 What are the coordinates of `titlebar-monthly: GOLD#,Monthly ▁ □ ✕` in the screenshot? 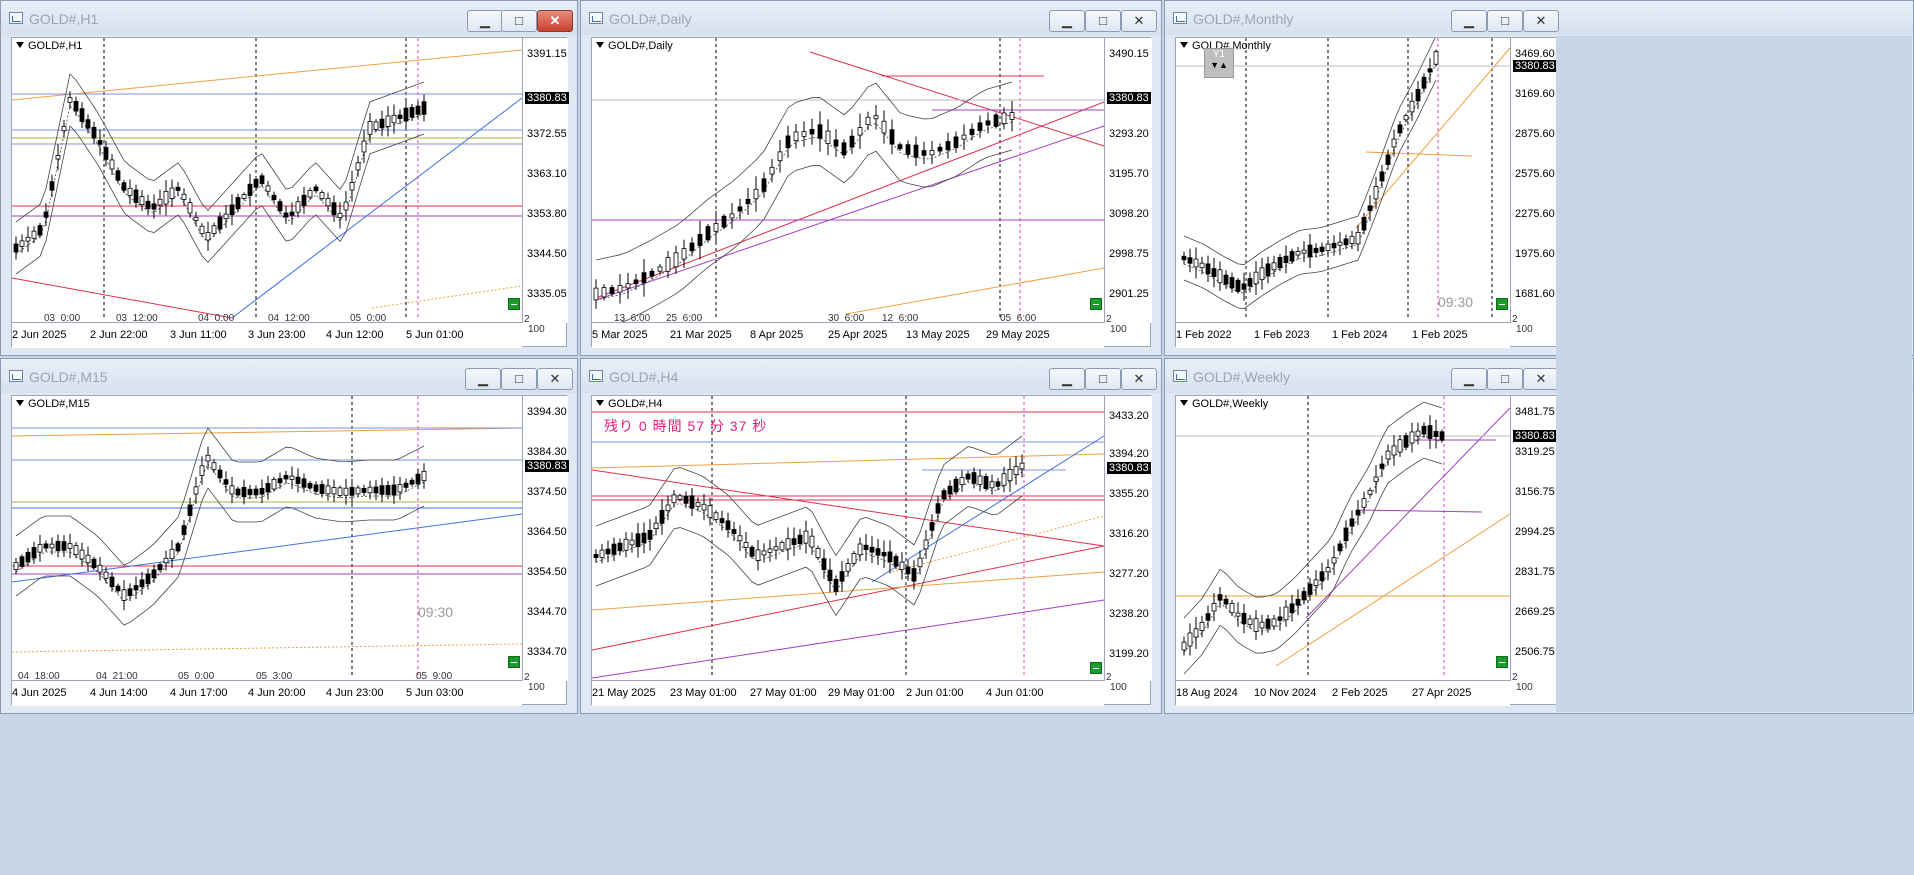 It's located at (1539, 18).